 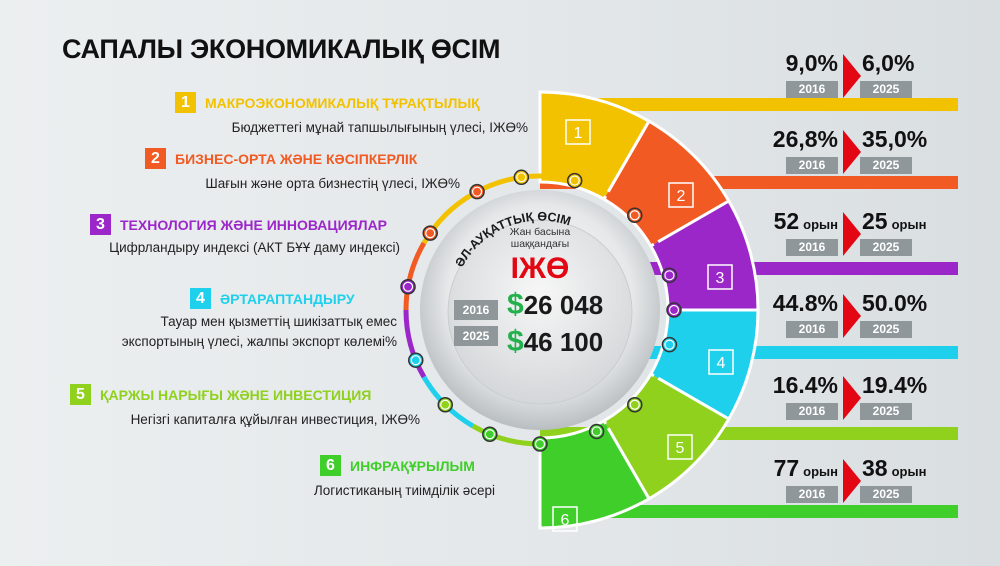 What do you see at coordinates (404, 490) in the screenshot?
I see `indicator-description-6: Логистиканың тиімділік әсері` at bounding box center [404, 490].